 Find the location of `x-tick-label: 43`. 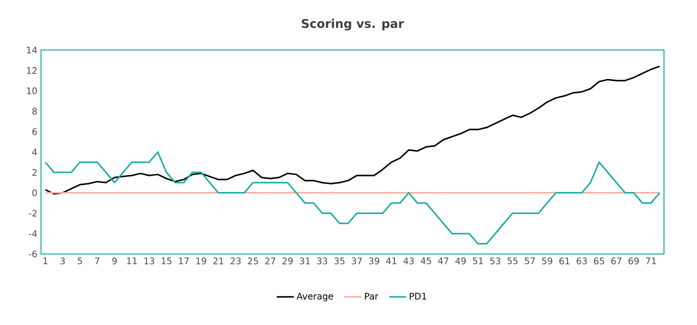

x-tick-label: 43 is located at coordinates (408, 261).